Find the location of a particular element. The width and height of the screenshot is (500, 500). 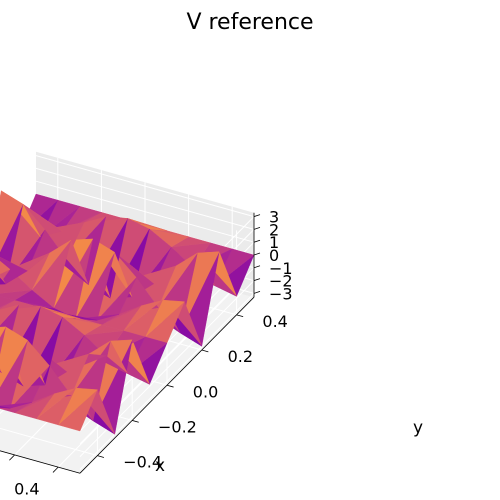

y-axis-line is located at coordinates (167, 385).